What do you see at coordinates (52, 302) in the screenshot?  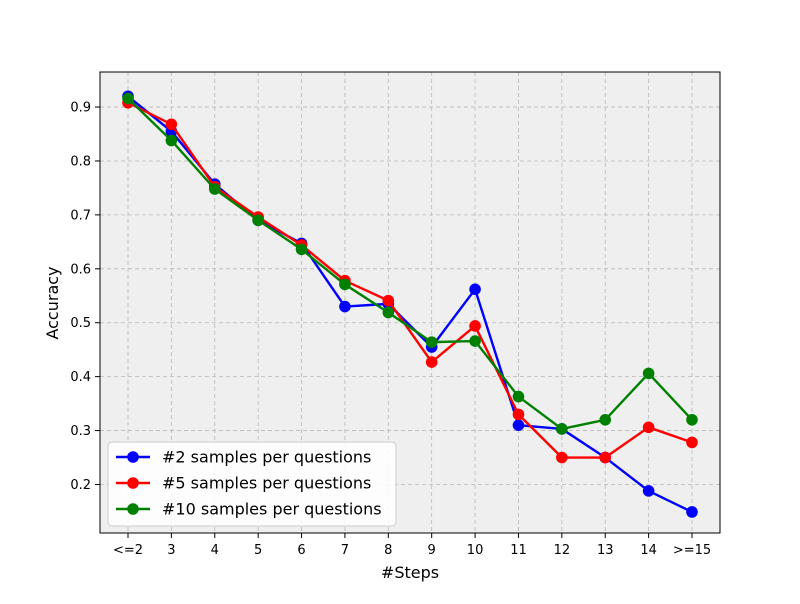 I see `y-axis-label: Accuracy` at bounding box center [52, 302].